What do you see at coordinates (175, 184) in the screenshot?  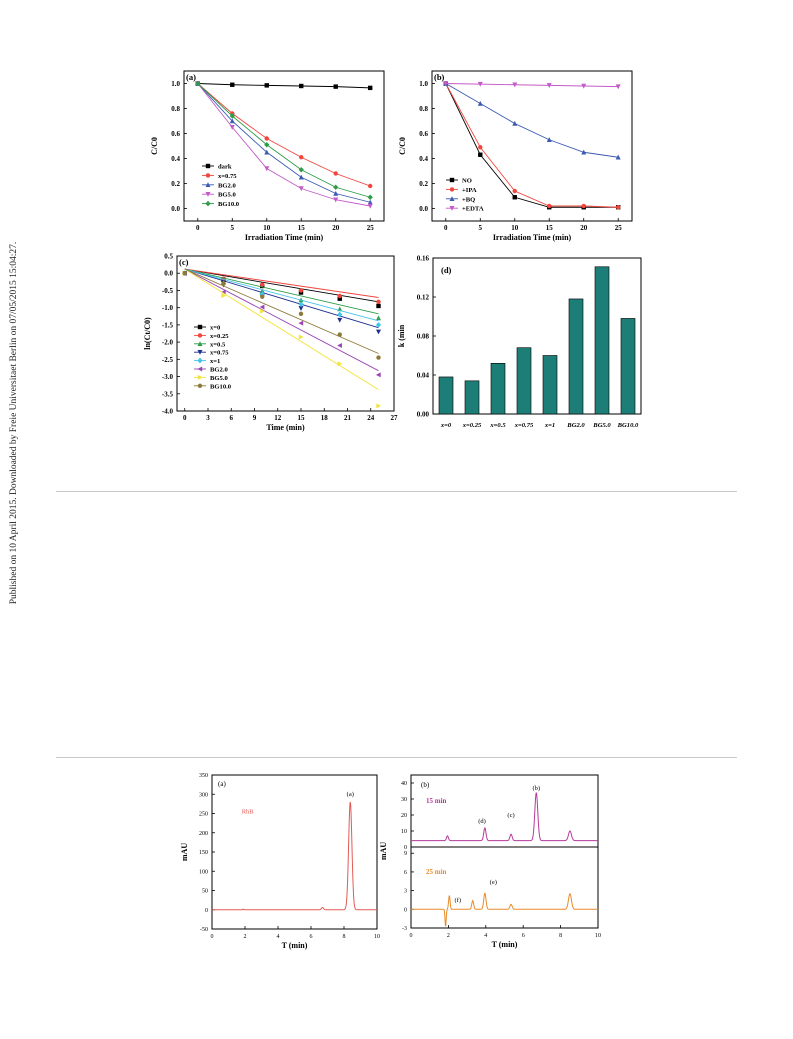 I see `y-tick-label: 0.2` at bounding box center [175, 184].